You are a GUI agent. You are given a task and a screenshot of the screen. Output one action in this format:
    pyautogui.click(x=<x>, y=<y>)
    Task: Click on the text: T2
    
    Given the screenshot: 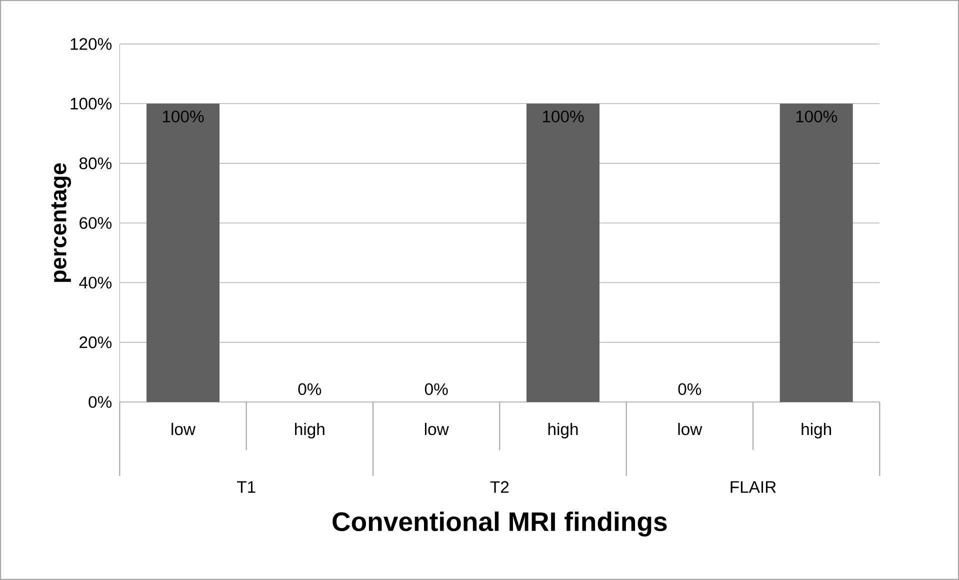 What is the action you would take?
    pyautogui.click(x=499, y=487)
    